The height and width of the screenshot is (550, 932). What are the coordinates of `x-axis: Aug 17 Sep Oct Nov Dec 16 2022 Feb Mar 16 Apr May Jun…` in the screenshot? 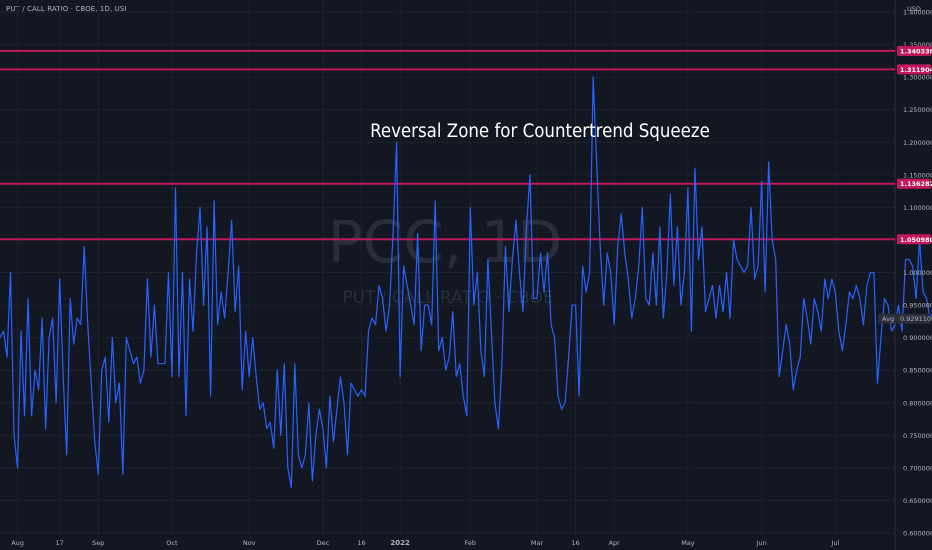 It's located at (425, 543).